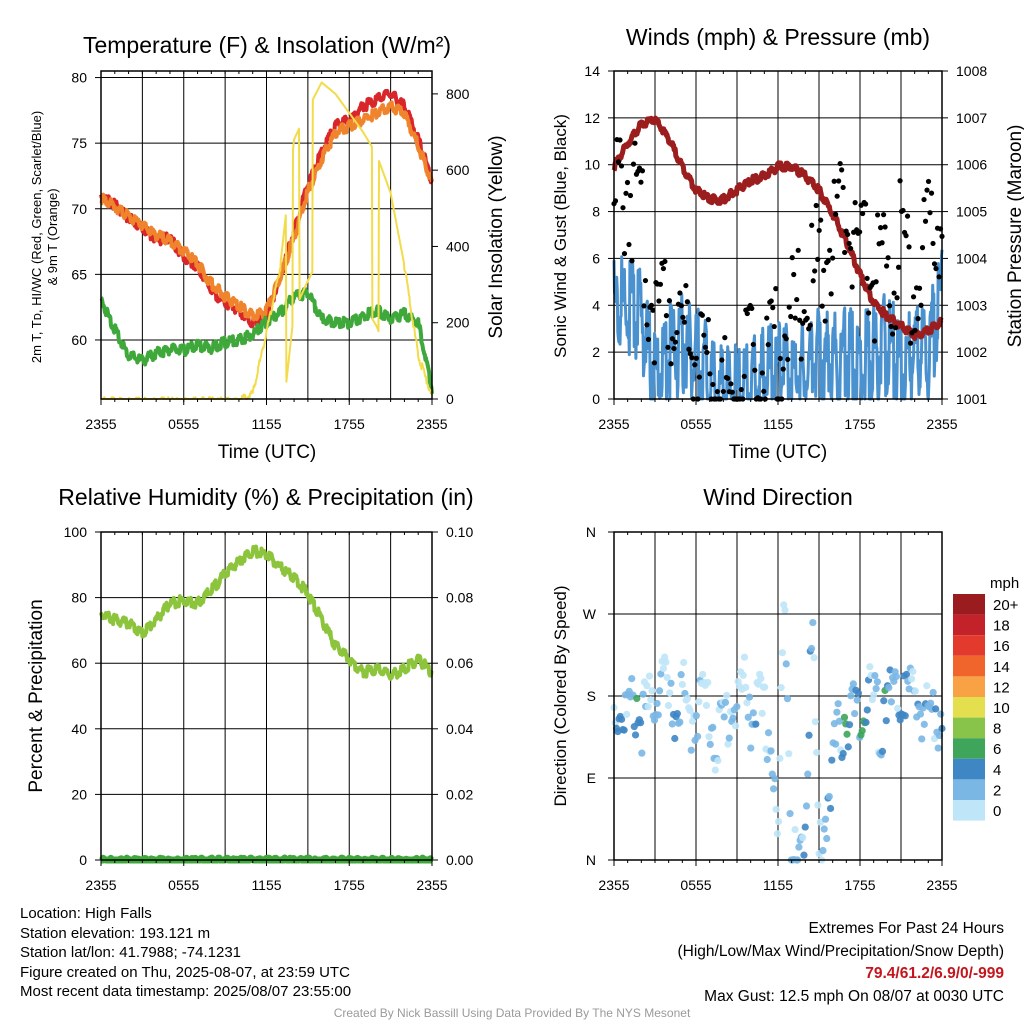 The height and width of the screenshot is (1024, 1024). I want to click on y-tick-label-left: 14, so click(592, 71).